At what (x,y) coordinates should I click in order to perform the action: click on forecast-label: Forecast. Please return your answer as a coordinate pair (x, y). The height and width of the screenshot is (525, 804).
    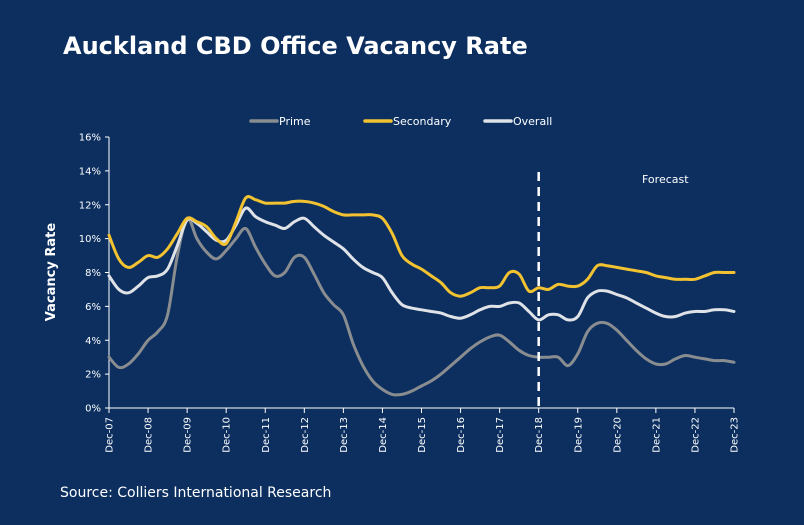
    Looking at the image, I should click on (665, 179).